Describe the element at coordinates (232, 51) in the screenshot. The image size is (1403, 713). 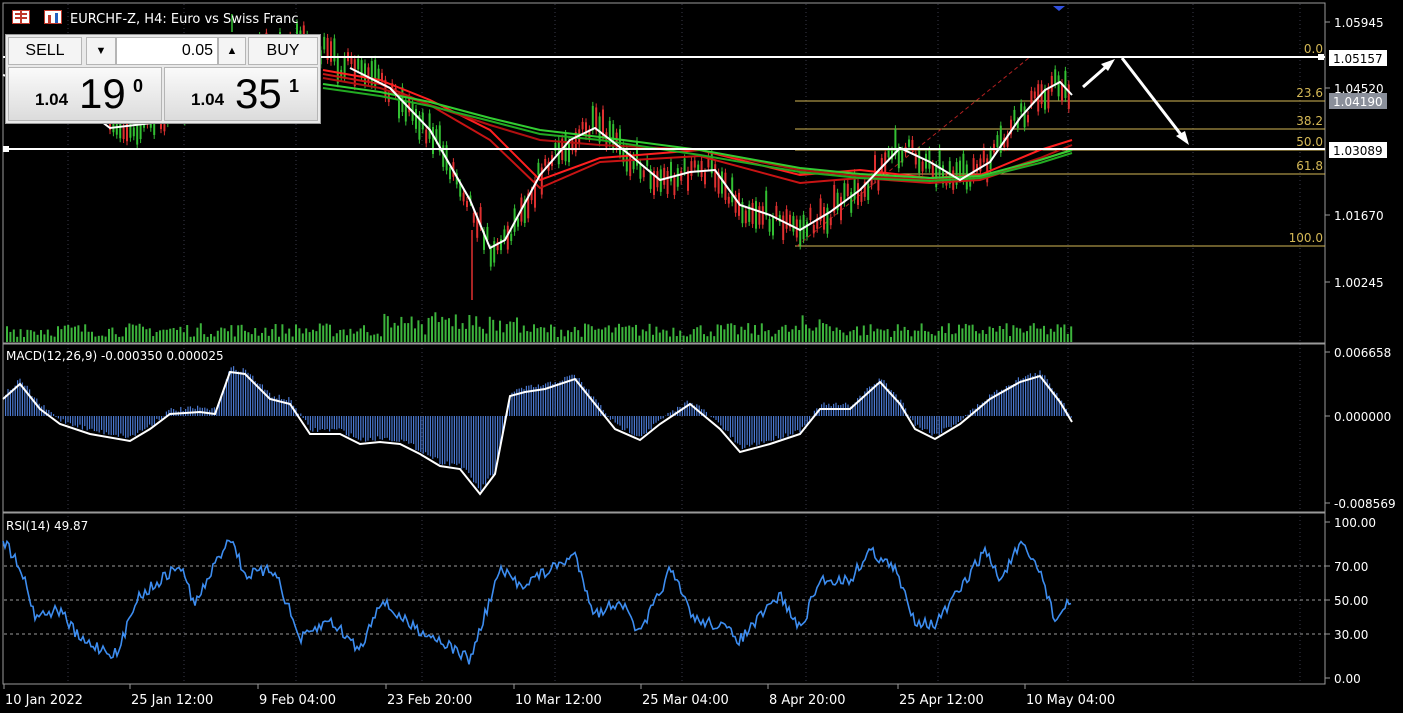
I see `lot-increase-button: ▲` at that location.